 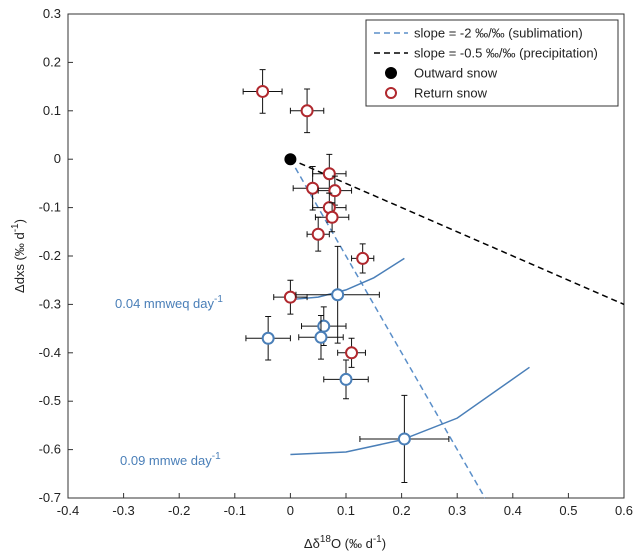 What do you see at coordinates (352, 543) in the screenshot?
I see `x-label-text: O (‰ d` at bounding box center [352, 543].